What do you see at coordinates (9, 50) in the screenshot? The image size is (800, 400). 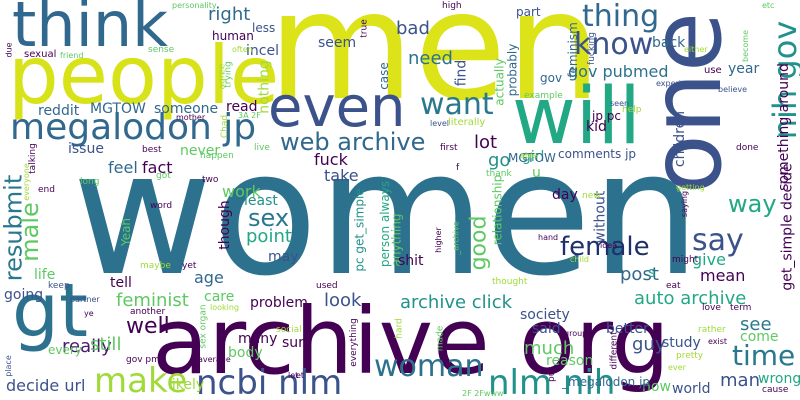 I see `word-due: due` at bounding box center [9, 50].